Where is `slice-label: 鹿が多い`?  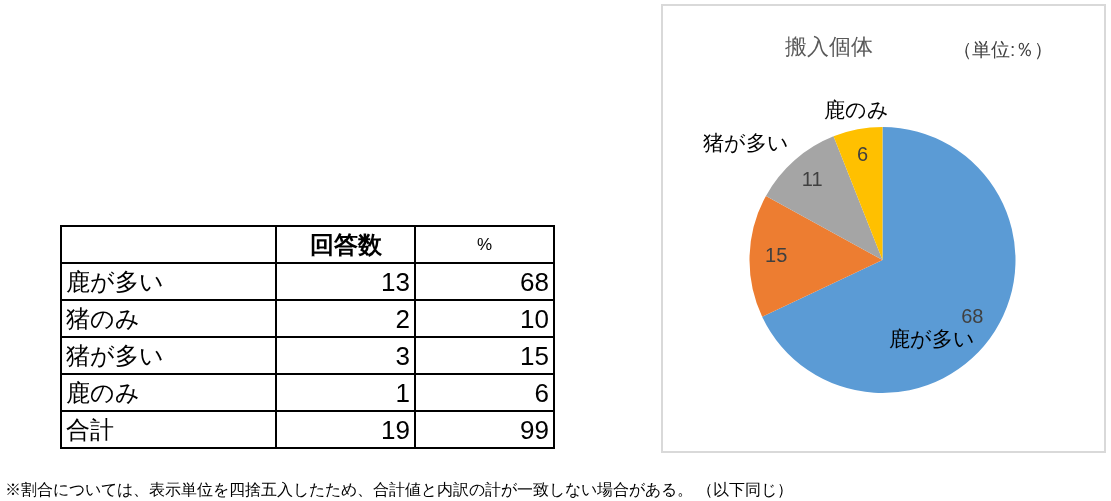
slice-label: 鹿が多い is located at coordinates (932, 338).